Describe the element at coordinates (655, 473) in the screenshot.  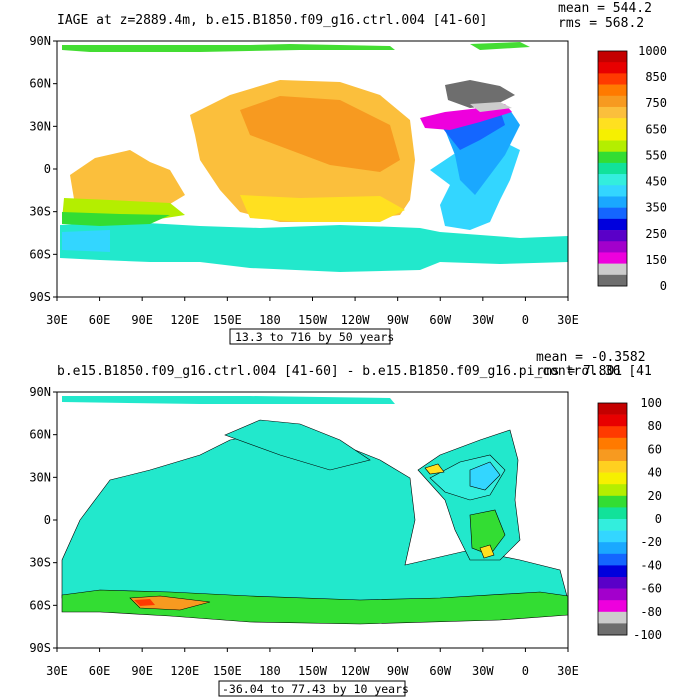
I see `colorbar-label: 40` at that location.